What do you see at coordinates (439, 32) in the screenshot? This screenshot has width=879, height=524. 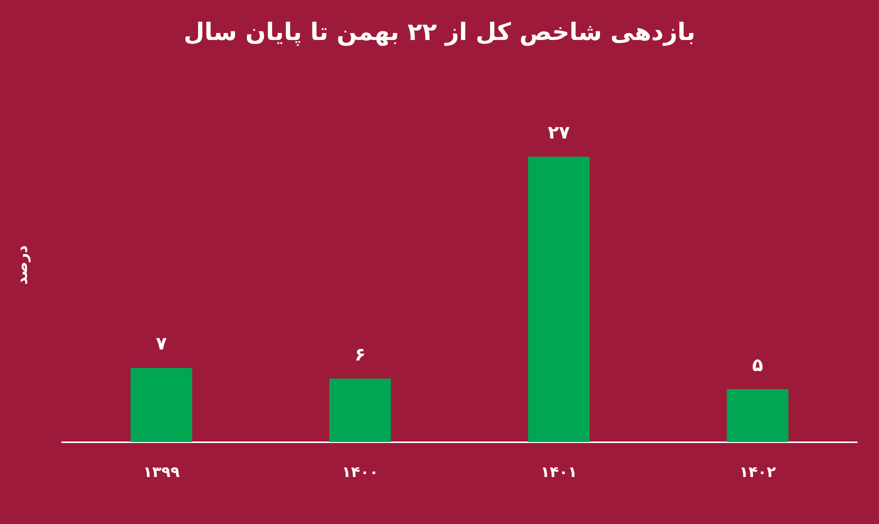 I see `chart-title: بازدهی شاخص کل از ۲۲ بهمن تا پایان سال` at bounding box center [439, 32].